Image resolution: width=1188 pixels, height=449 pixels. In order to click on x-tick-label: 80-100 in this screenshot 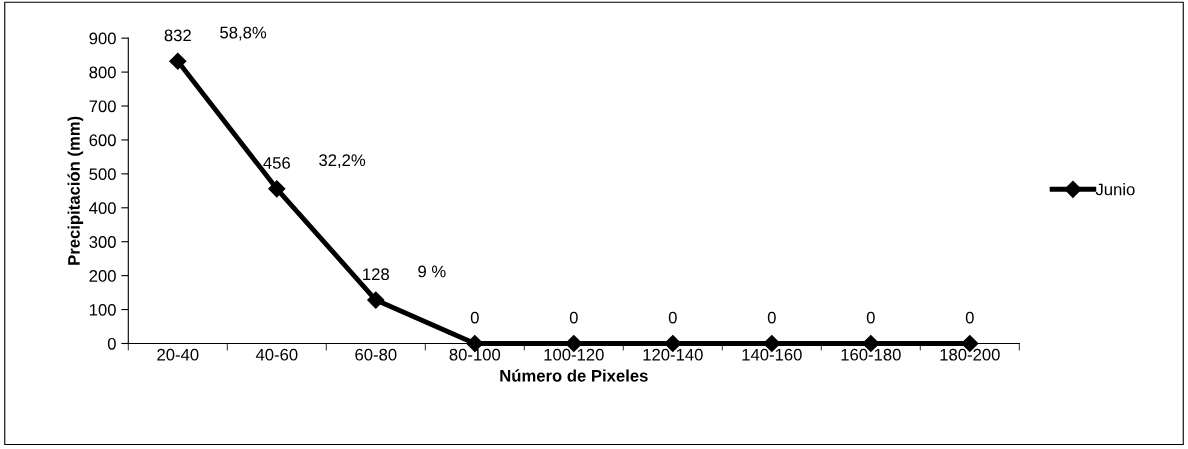, I will do `click(475, 354)`.